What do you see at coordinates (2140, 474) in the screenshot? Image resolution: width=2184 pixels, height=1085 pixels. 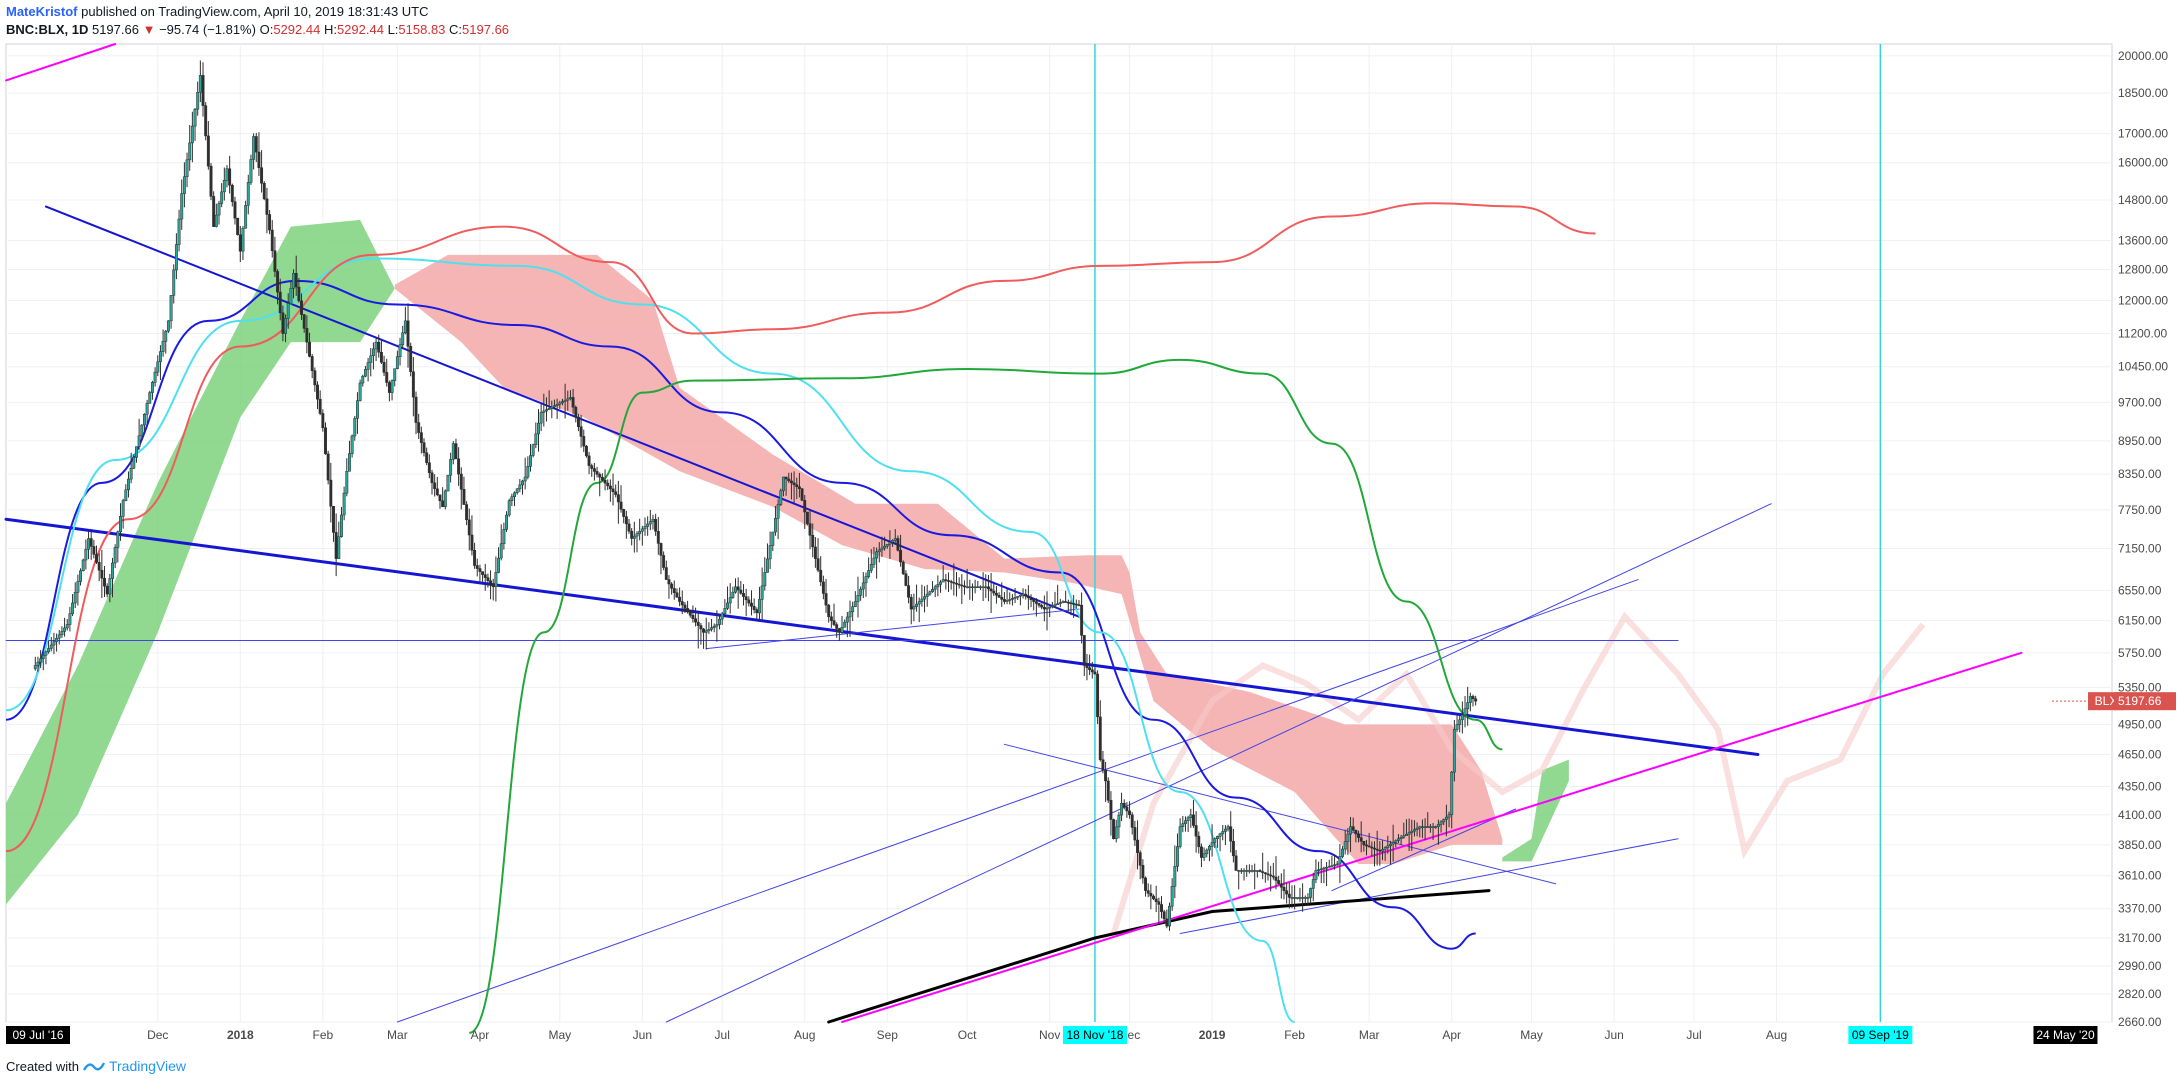 I see `price-tick-label: 8350.00` at bounding box center [2140, 474].